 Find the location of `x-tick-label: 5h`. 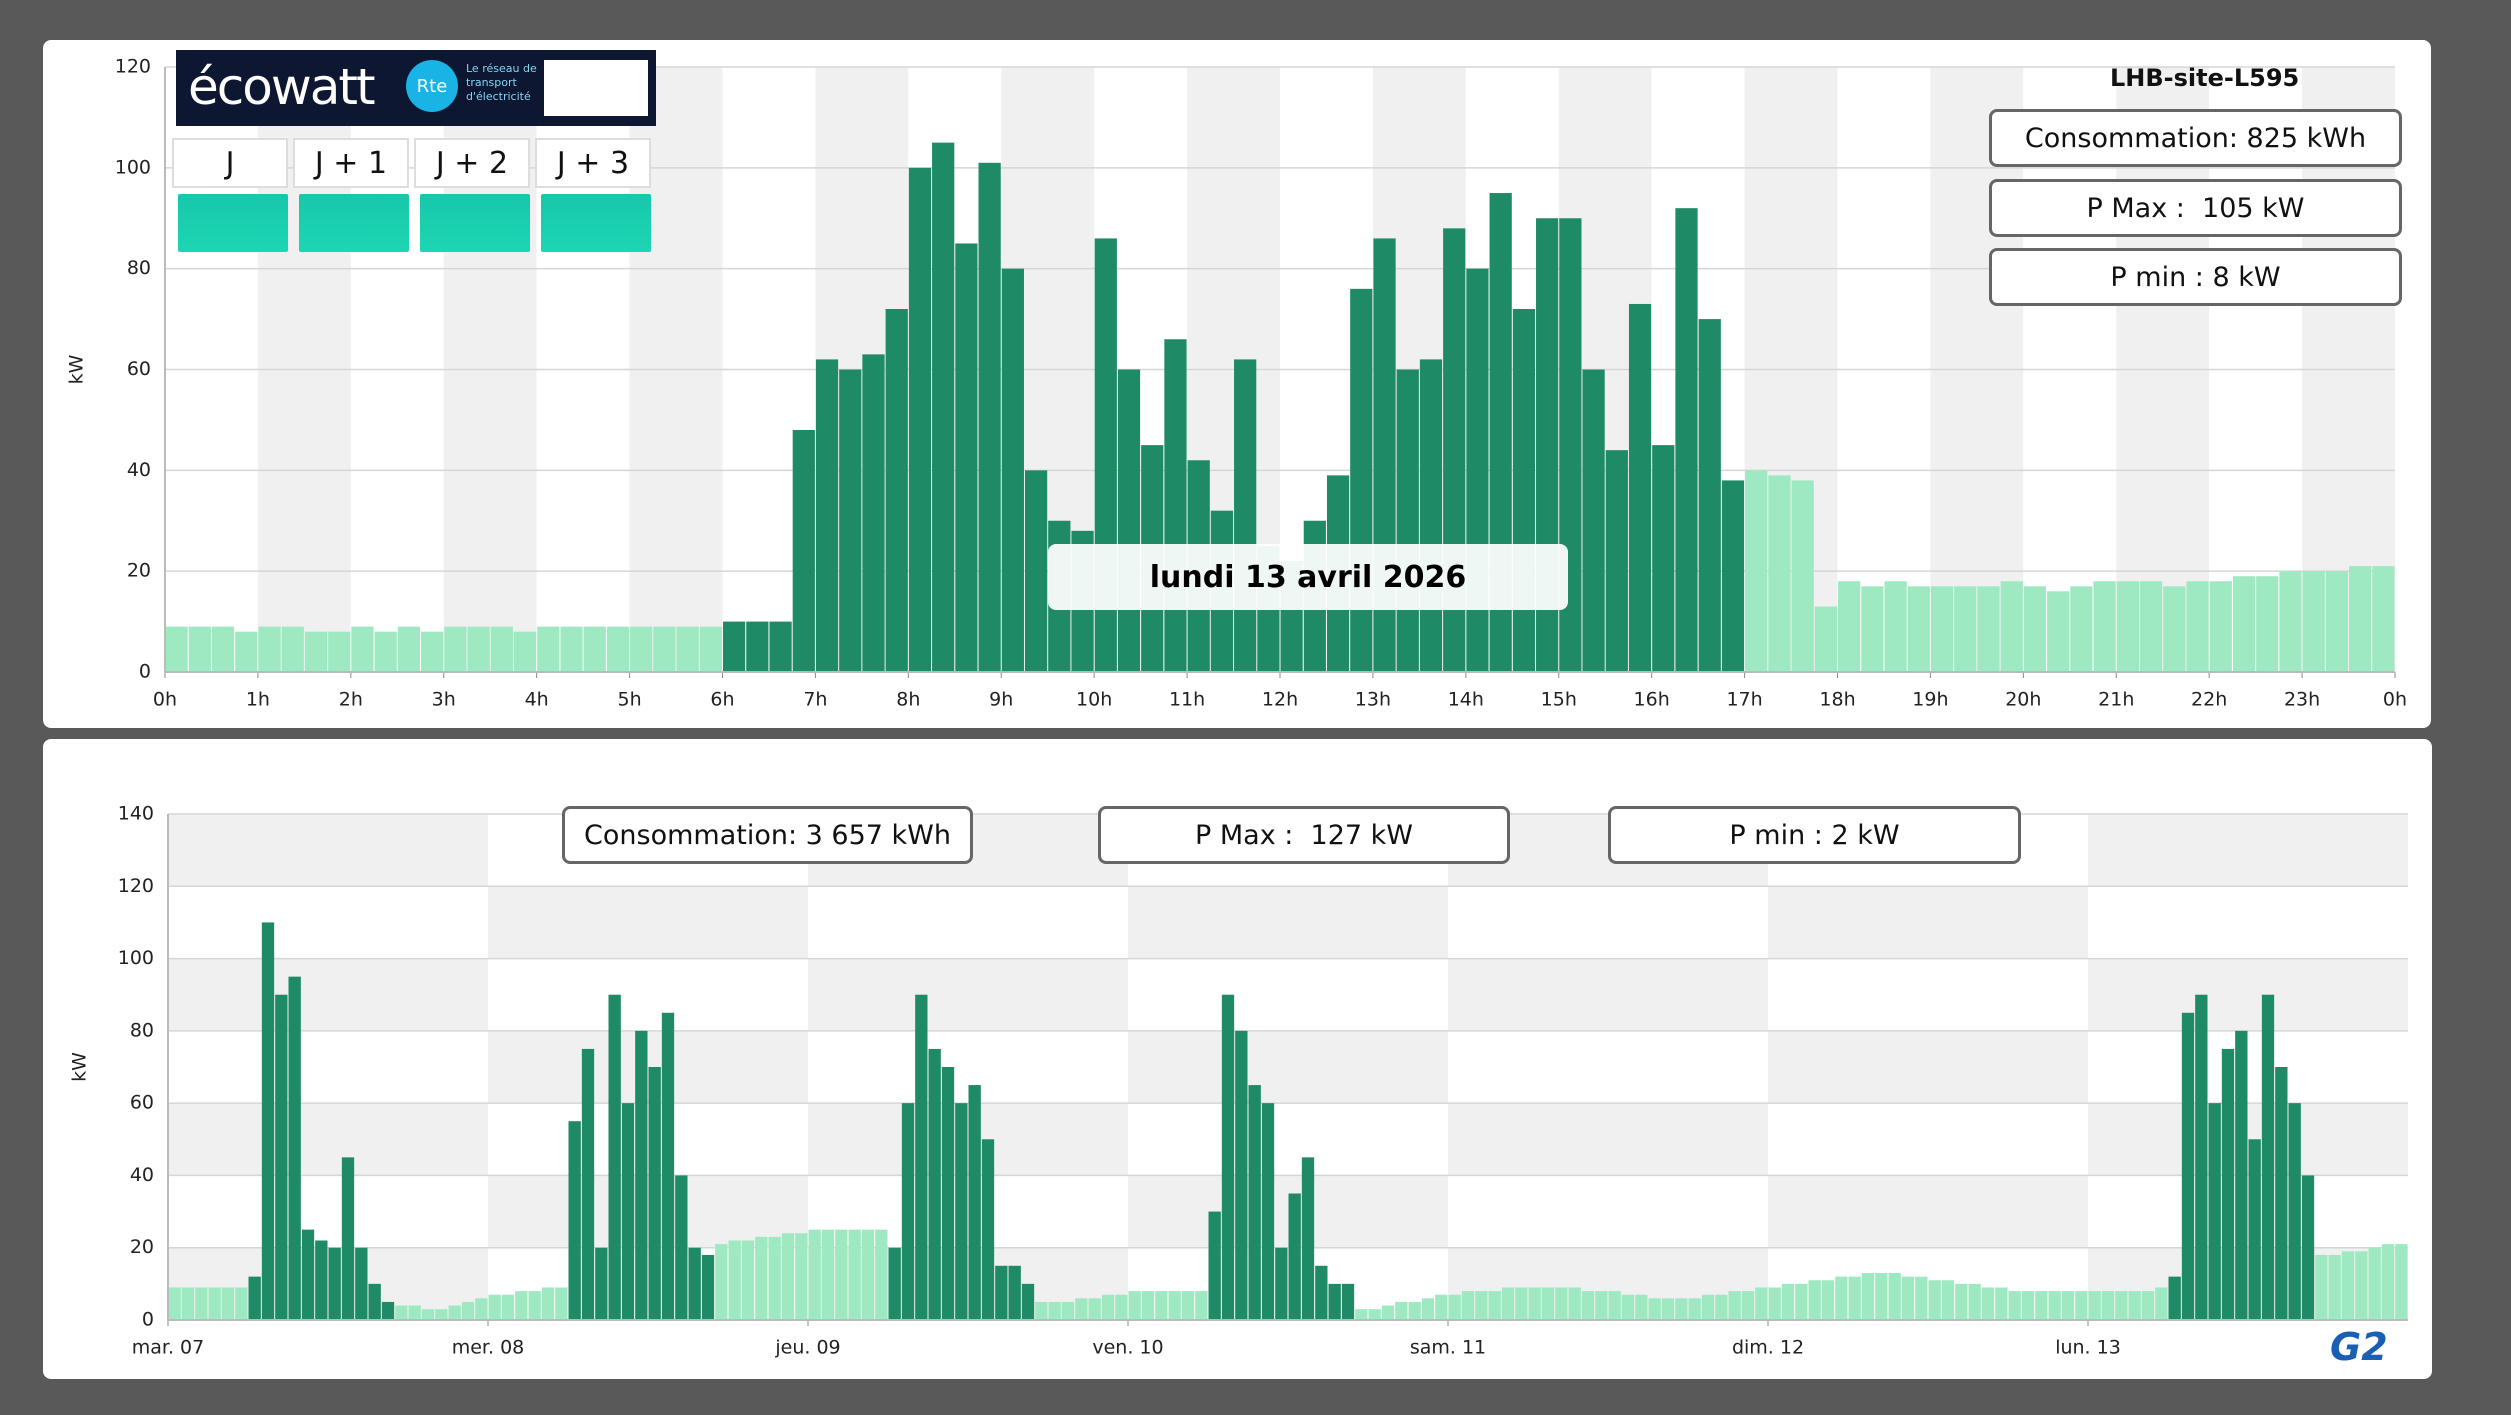

x-tick-label: 5h is located at coordinates (630, 700).